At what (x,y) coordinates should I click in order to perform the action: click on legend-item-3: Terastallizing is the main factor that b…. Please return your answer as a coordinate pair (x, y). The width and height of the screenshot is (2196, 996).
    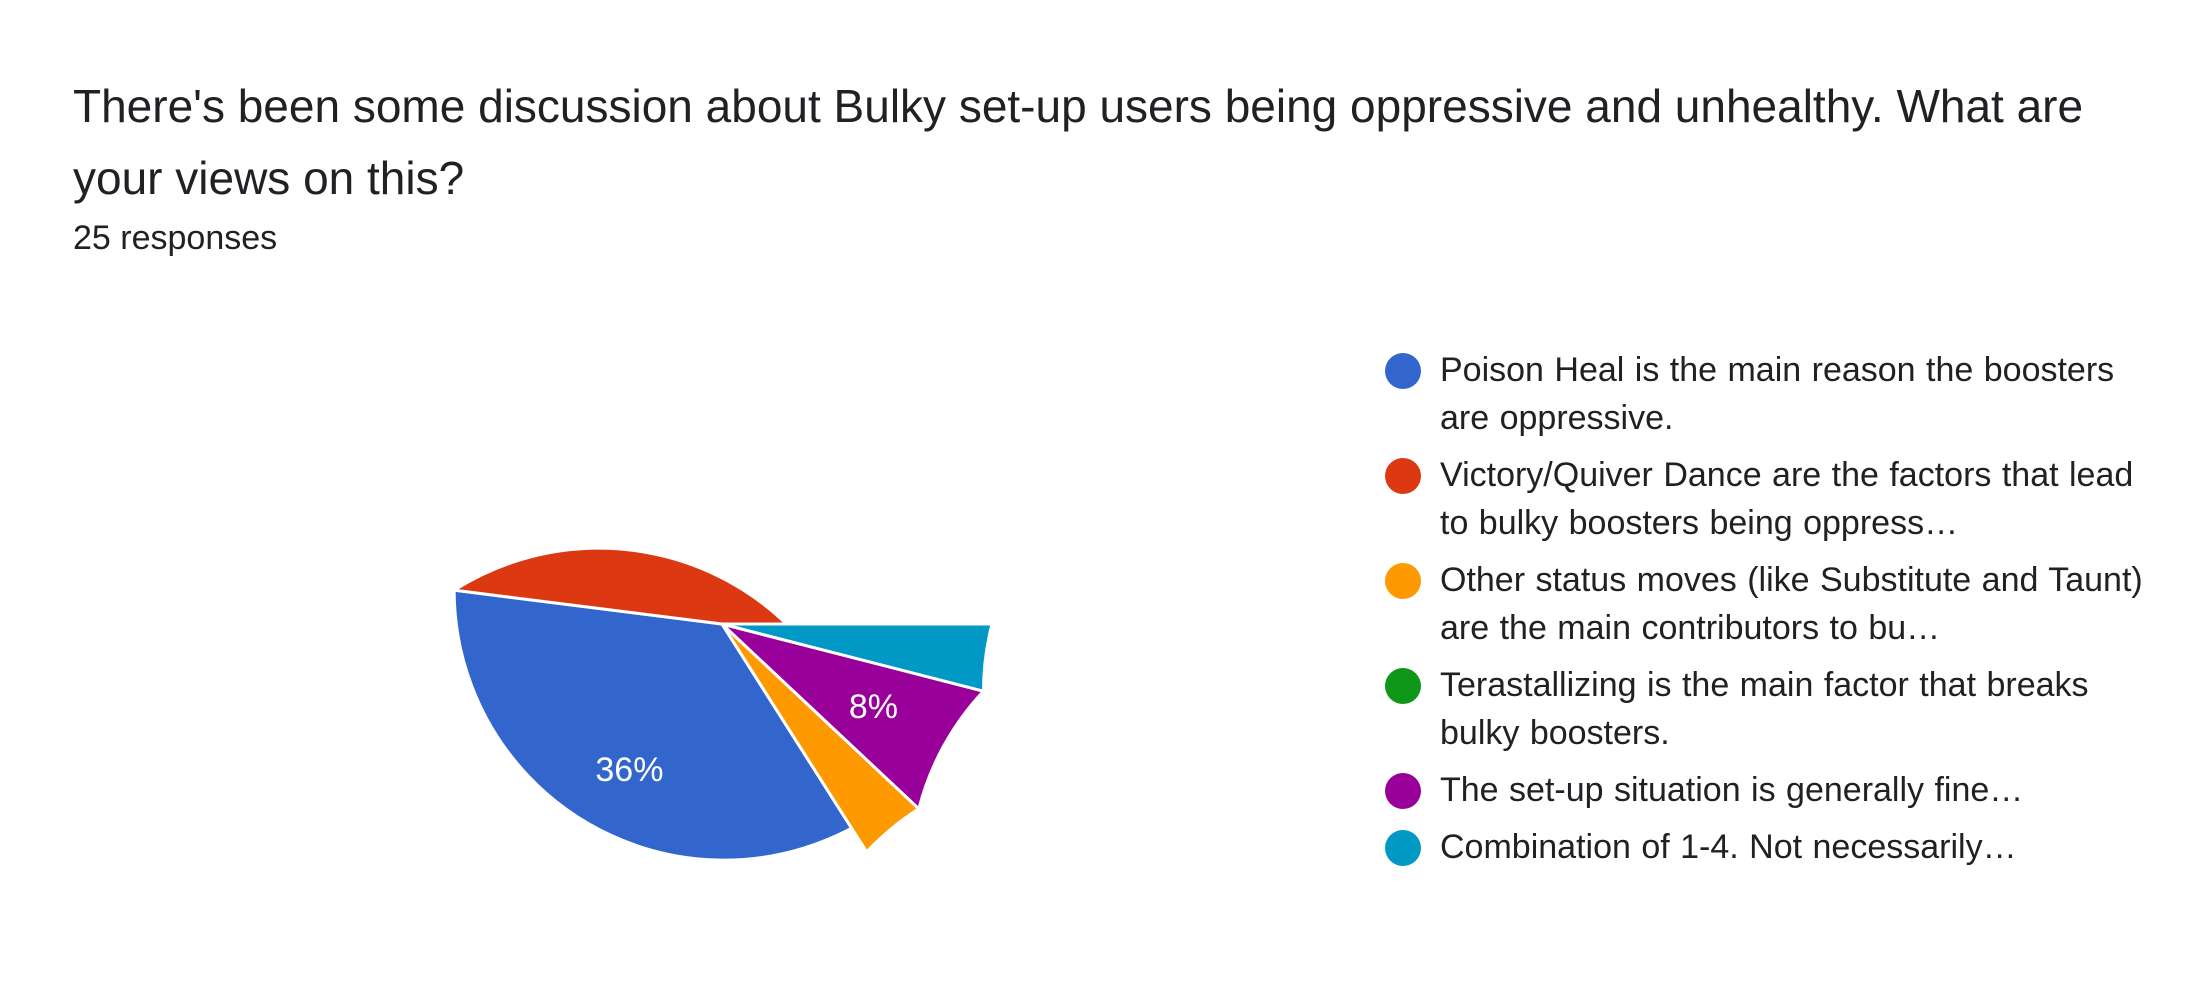
    Looking at the image, I should click on (1765, 709).